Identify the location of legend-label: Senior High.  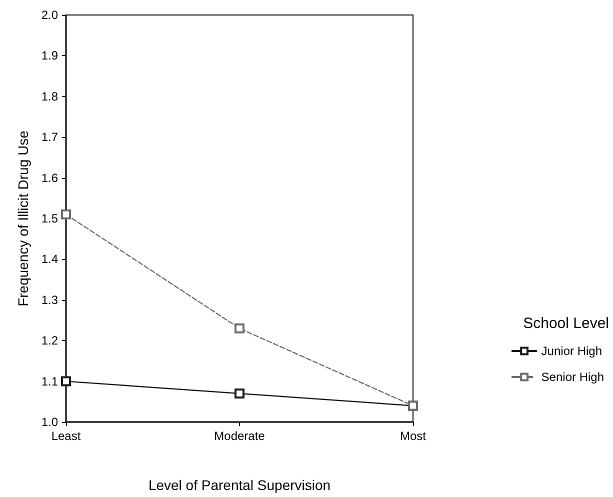
(572, 377).